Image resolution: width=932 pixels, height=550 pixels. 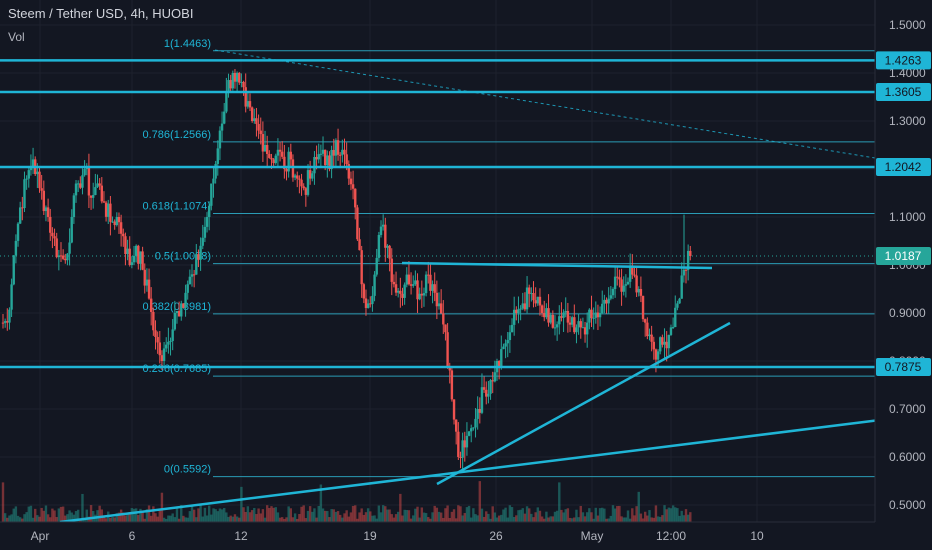 What do you see at coordinates (101, 13) in the screenshot?
I see `symbol-title: Steem / Tether USD, 4h, HUOBI` at bounding box center [101, 13].